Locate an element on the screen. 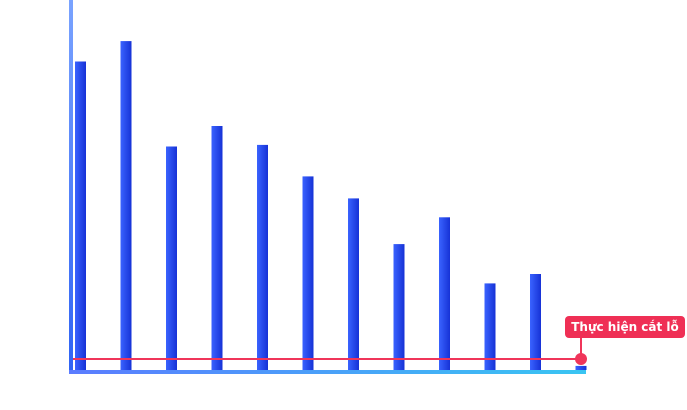 This screenshot has width=687, height=410. y-axis-line is located at coordinates (71, 187).